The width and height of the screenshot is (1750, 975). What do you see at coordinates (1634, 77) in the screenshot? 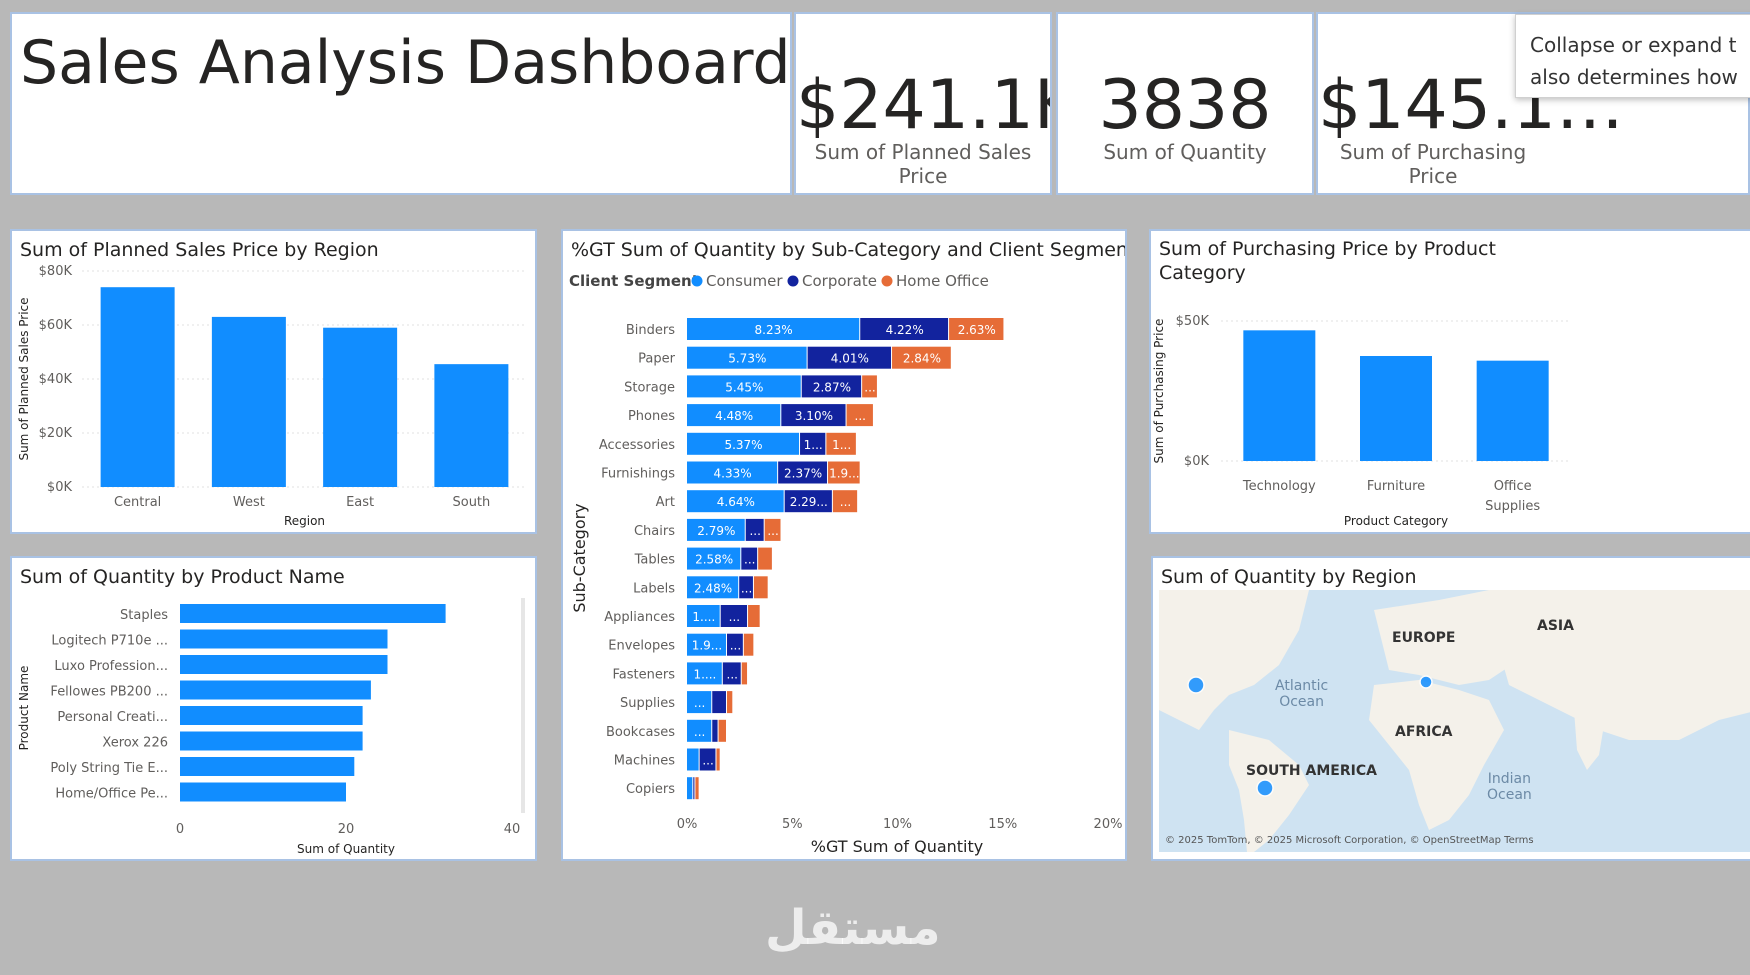
I see `tooltip-line-2: also determines how` at bounding box center [1634, 77].